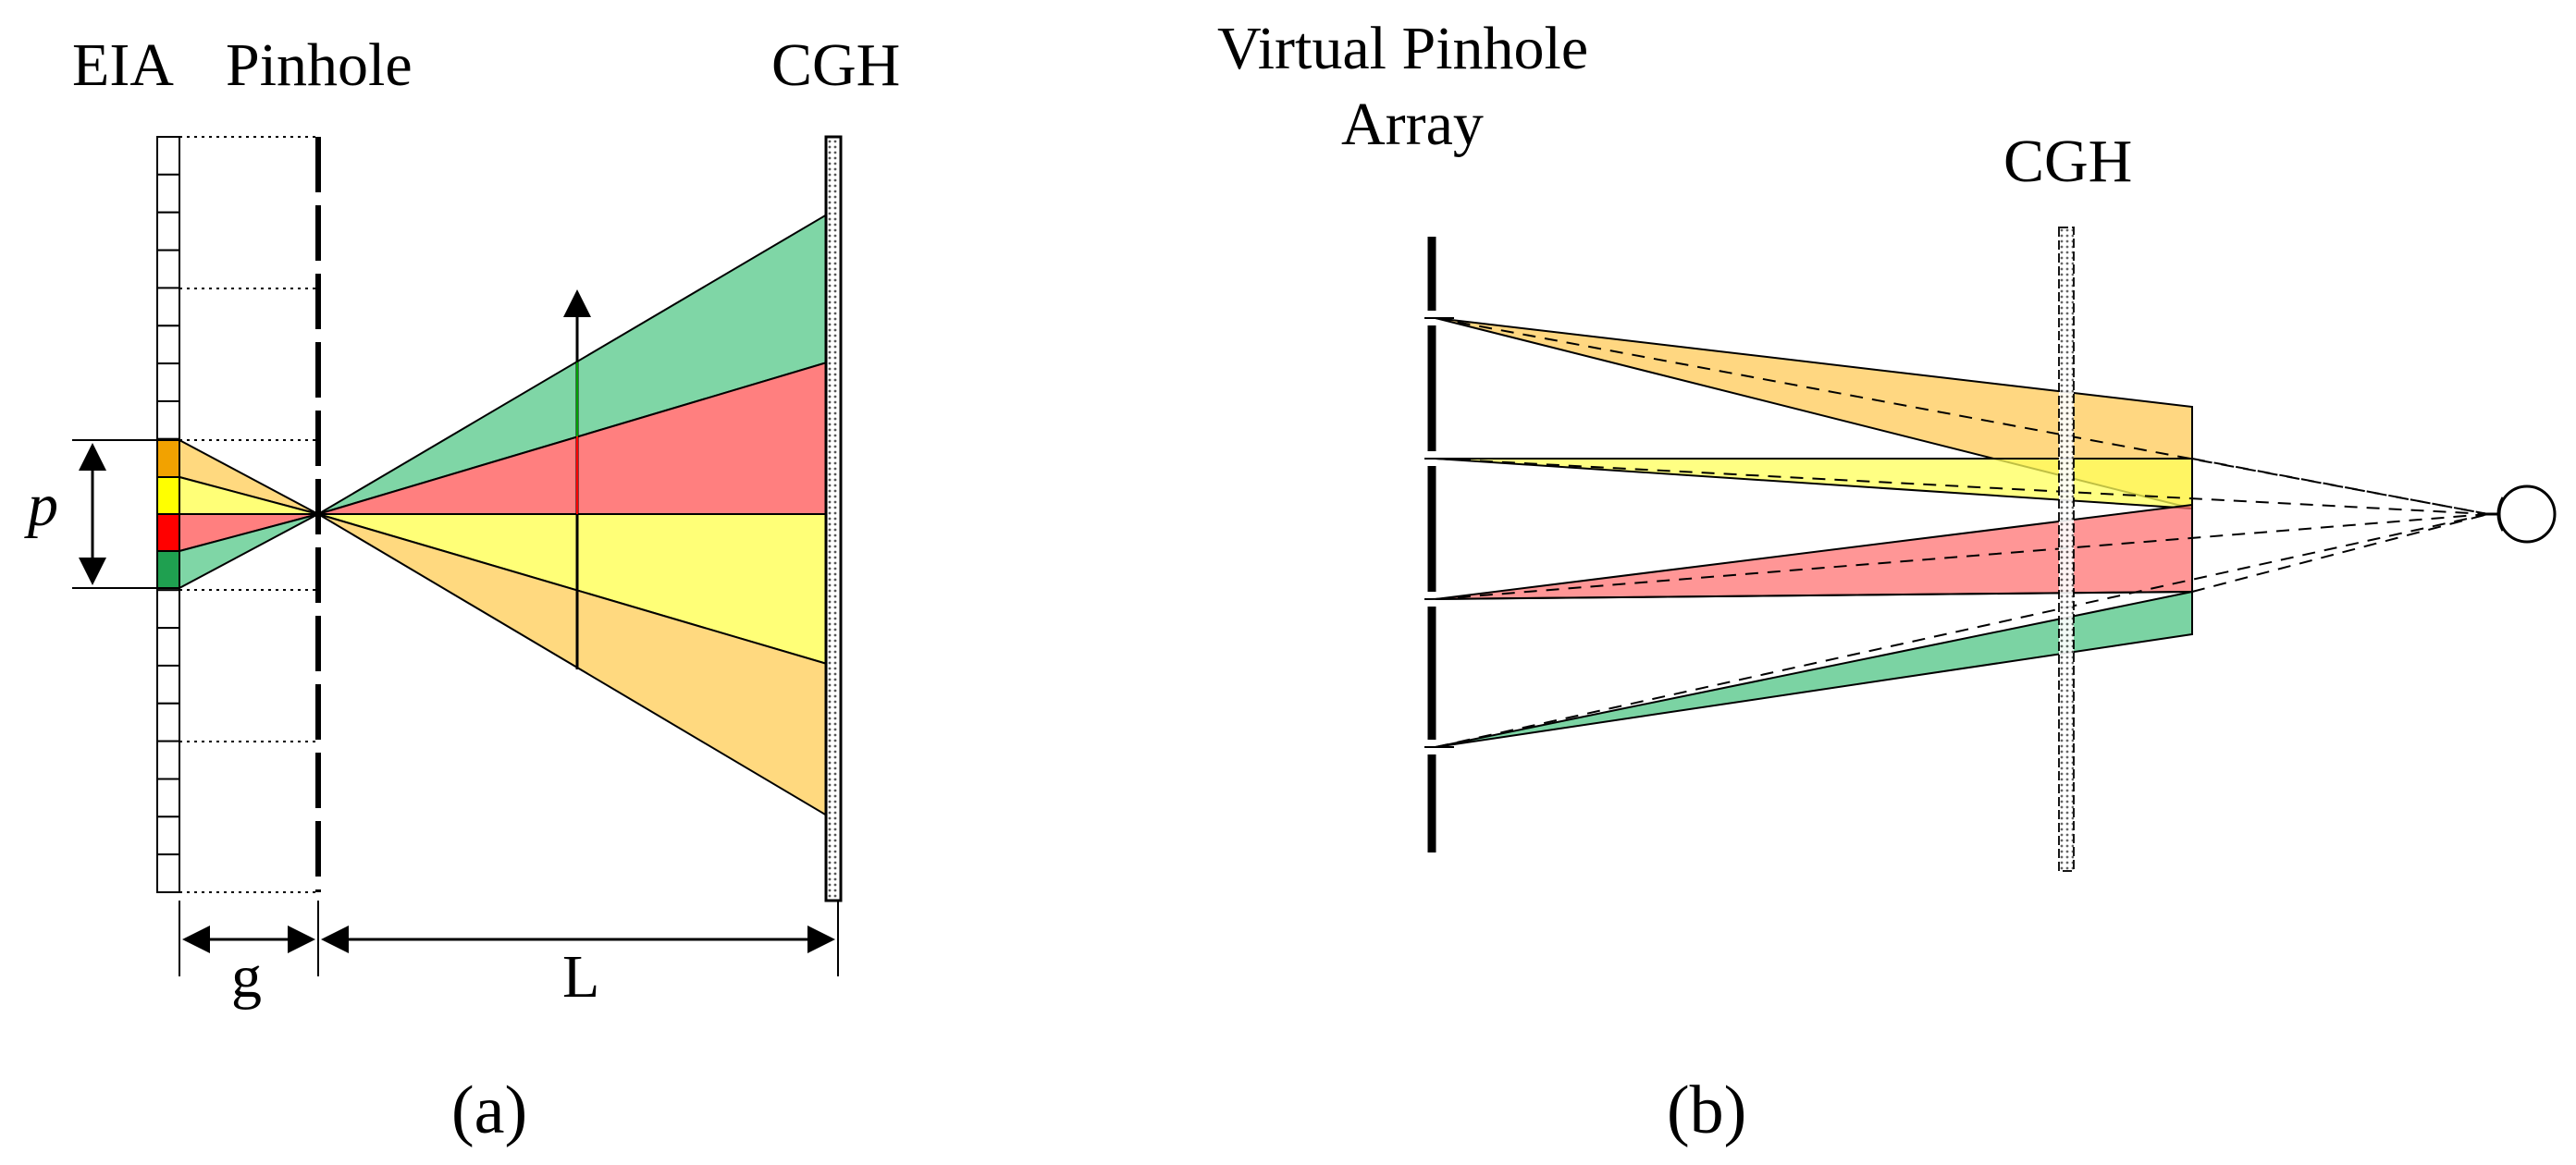 Image resolution: width=2576 pixels, height=1165 pixels. I want to click on eia-pixel-green, so click(168, 570).